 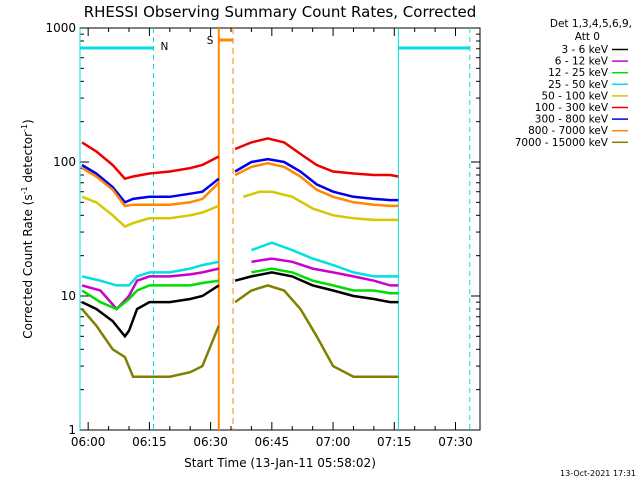 I want to click on saa-label: S, so click(x=210, y=41).